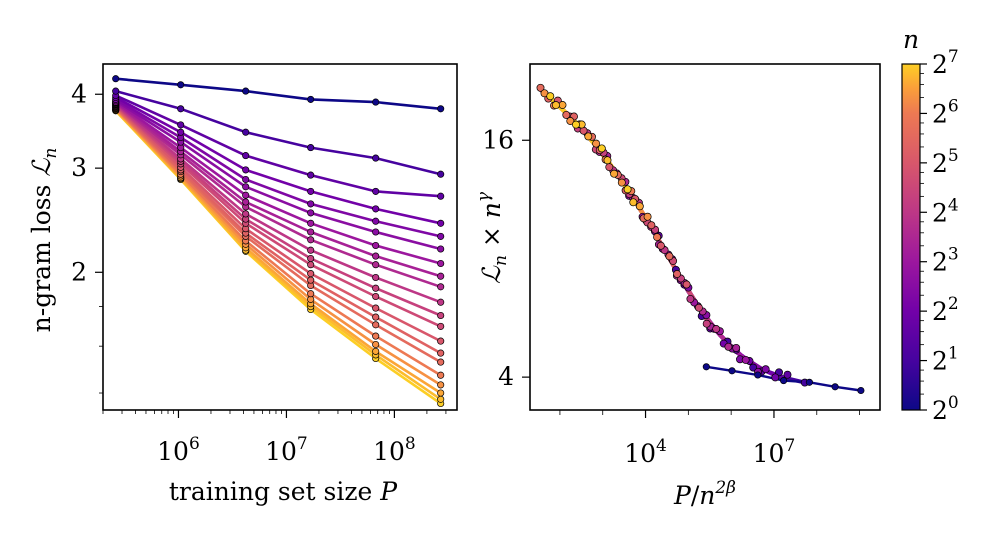 Image resolution: width=996 pixels, height=535 pixels. I want to click on colorbar-tick-label: 21, so click(945, 360).